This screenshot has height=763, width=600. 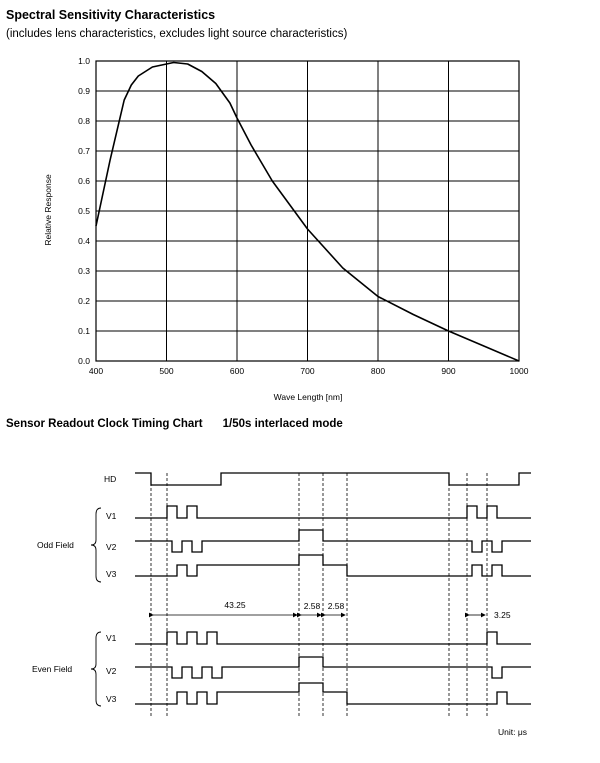 I want to click on odd-v1-waveform, so click(x=333, y=512).